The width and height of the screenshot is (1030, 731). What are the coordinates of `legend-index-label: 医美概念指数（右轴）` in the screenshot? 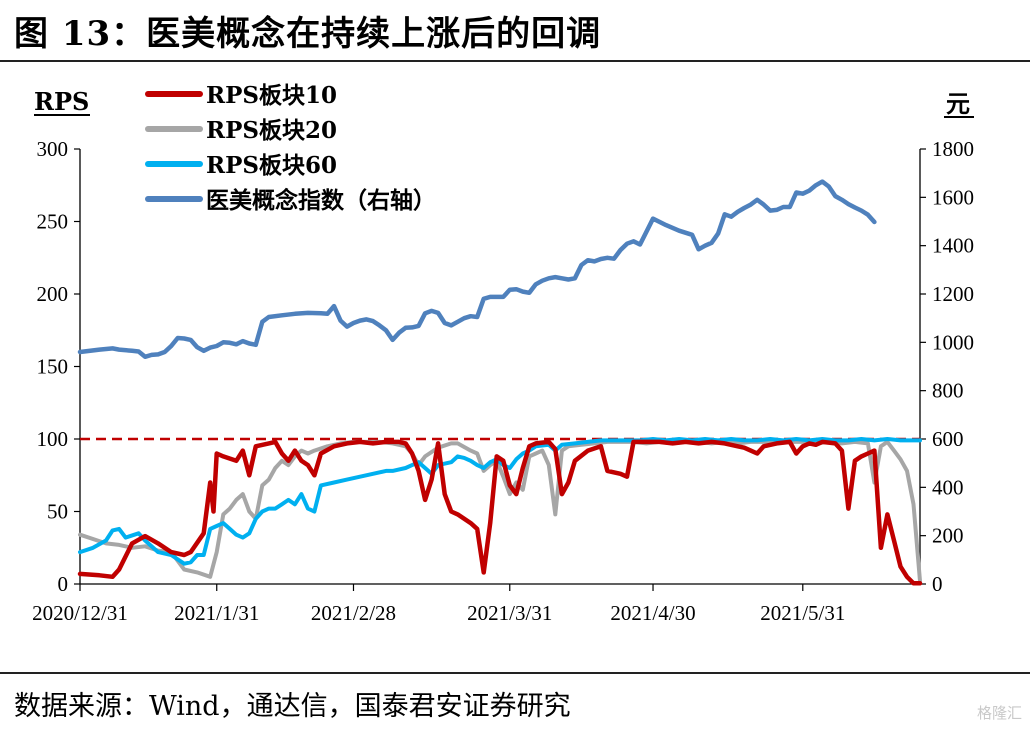 It's located at (321, 200).